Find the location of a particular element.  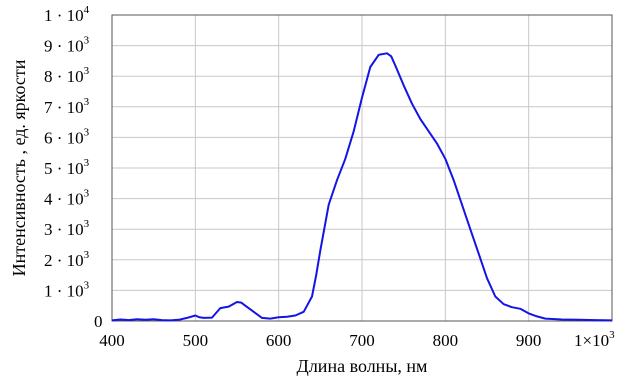

x-tick-label-2: 600 is located at coordinates (279, 340).